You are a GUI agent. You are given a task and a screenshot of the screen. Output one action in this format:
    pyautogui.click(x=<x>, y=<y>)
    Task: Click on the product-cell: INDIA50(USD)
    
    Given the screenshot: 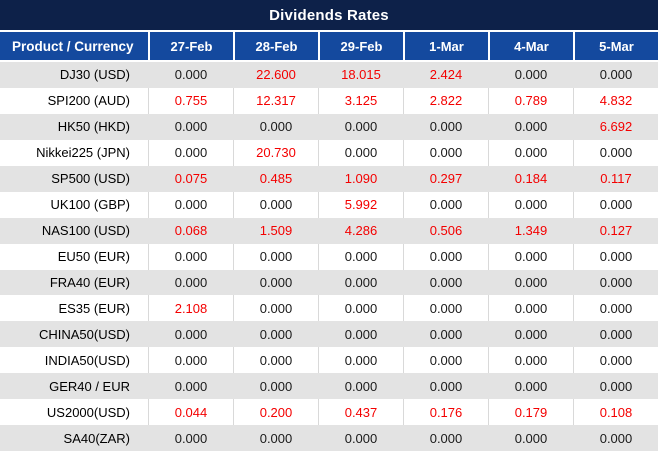 What is the action you would take?
    pyautogui.click(x=87, y=360)
    